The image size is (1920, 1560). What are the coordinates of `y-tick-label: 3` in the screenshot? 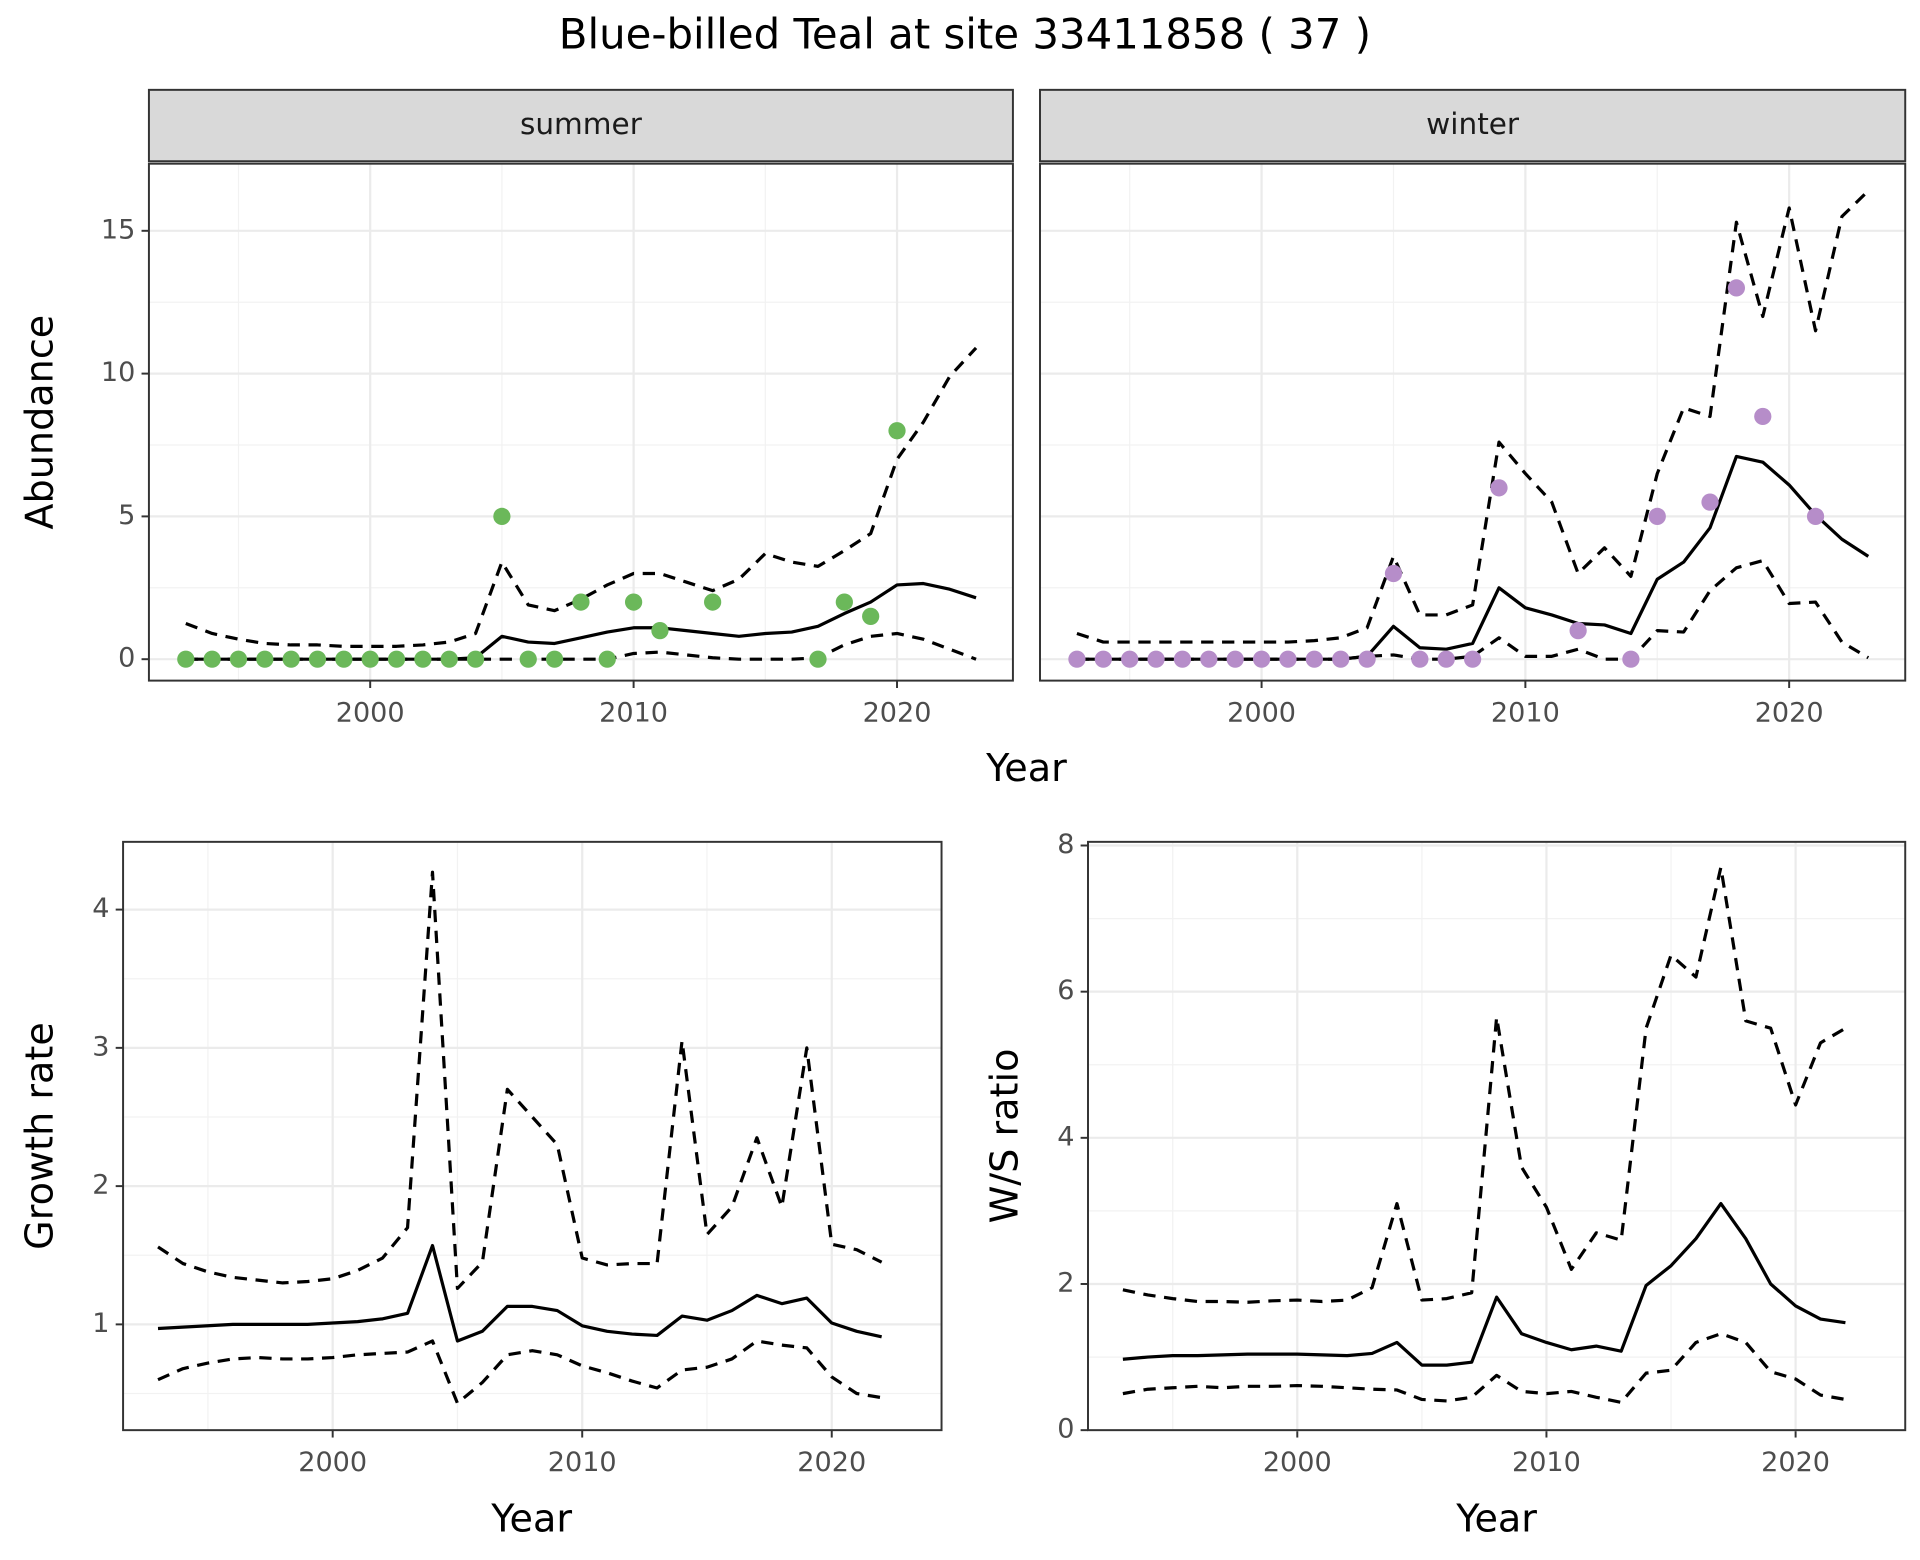 It's located at (100, 1046).